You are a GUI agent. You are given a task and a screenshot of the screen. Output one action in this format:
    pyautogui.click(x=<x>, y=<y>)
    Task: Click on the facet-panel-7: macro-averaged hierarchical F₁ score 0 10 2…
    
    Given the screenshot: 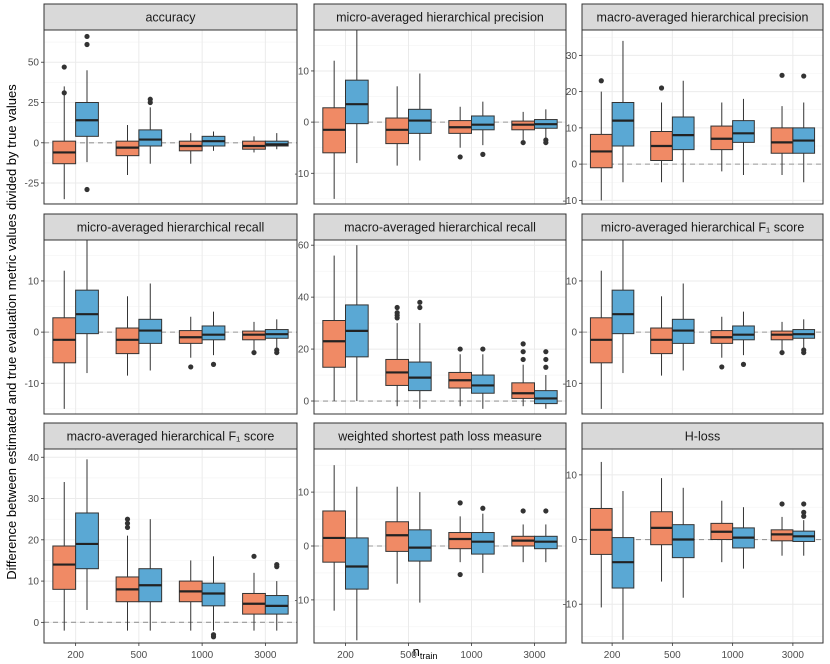 What is the action you would take?
    pyautogui.click(x=163, y=541)
    